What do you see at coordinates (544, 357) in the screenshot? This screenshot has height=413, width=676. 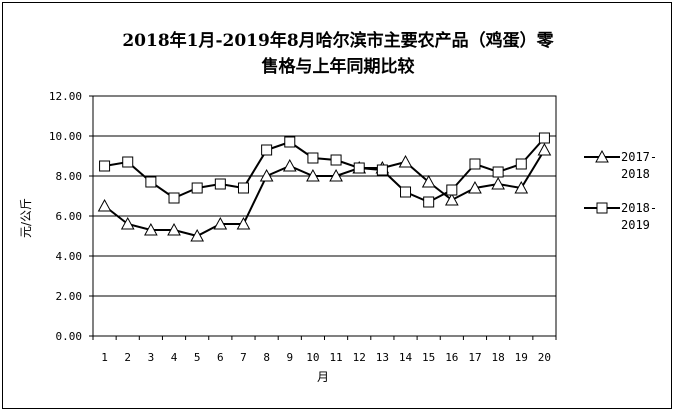 I see `x-tick-label: 20` at bounding box center [544, 357].